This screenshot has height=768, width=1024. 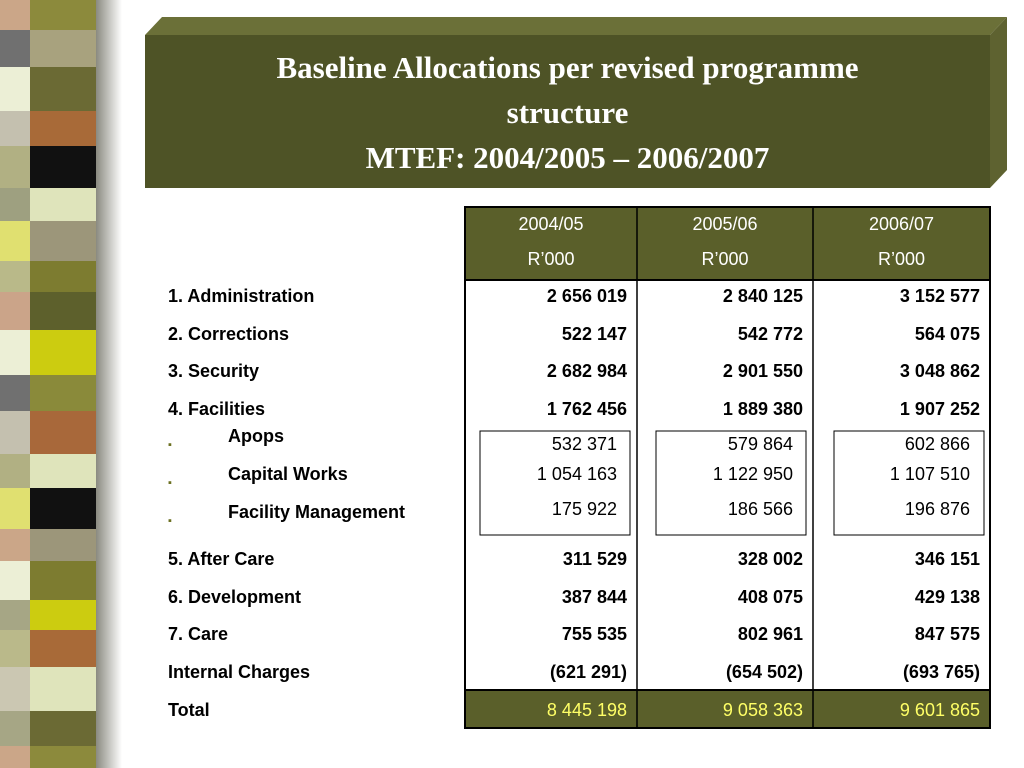 I want to click on column-year: 2005/06, so click(x=725, y=224).